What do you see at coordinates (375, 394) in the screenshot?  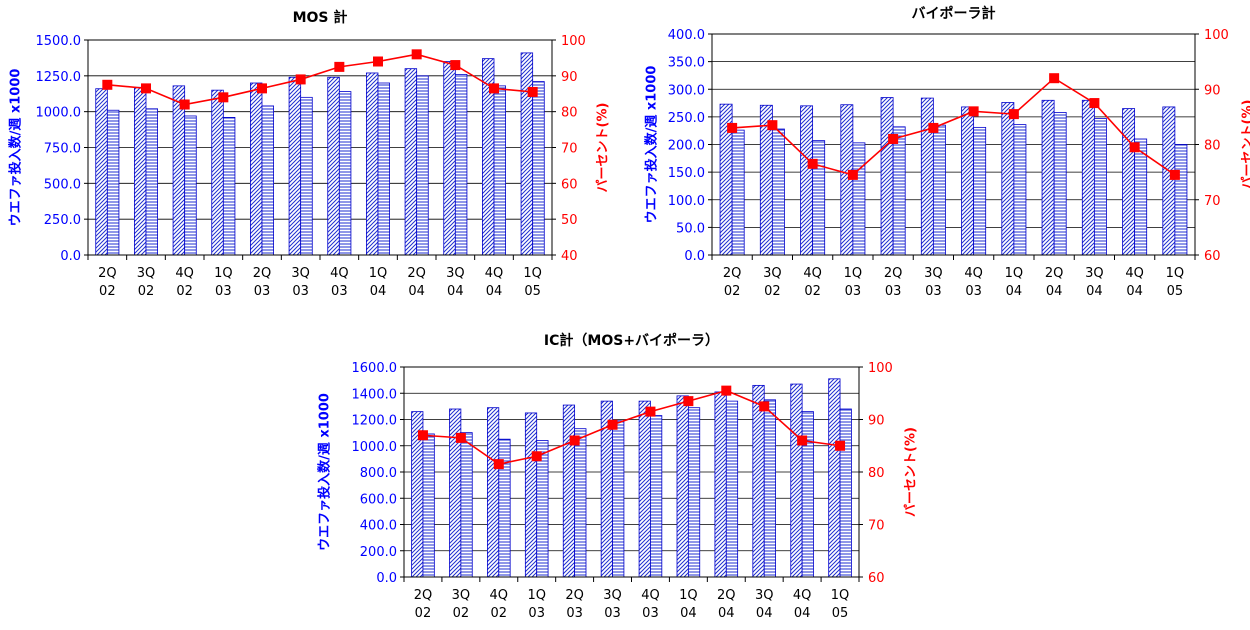 I see `left-tick-label: 1400.0` at bounding box center [375, 394].